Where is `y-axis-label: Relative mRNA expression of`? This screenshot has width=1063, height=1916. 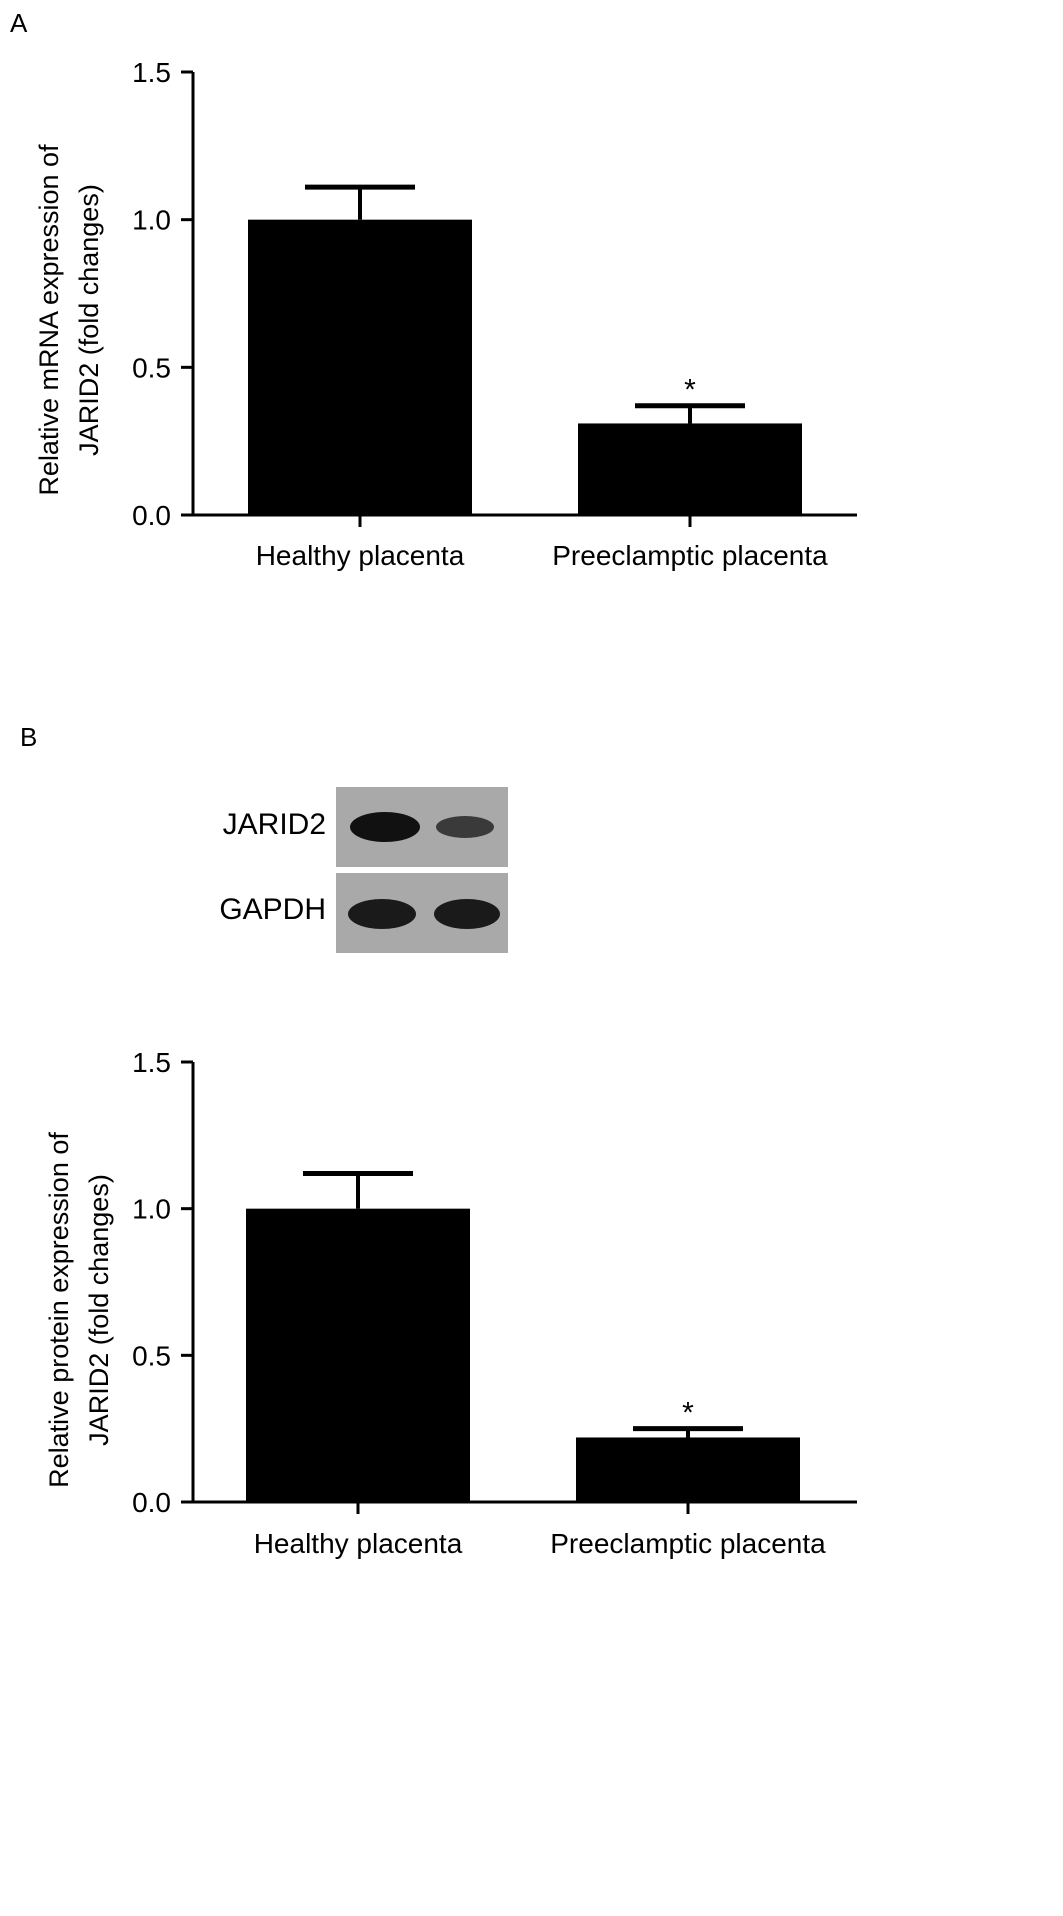 y-axis-label: Relative mRNA expression of is located at coordinates (49, 320).